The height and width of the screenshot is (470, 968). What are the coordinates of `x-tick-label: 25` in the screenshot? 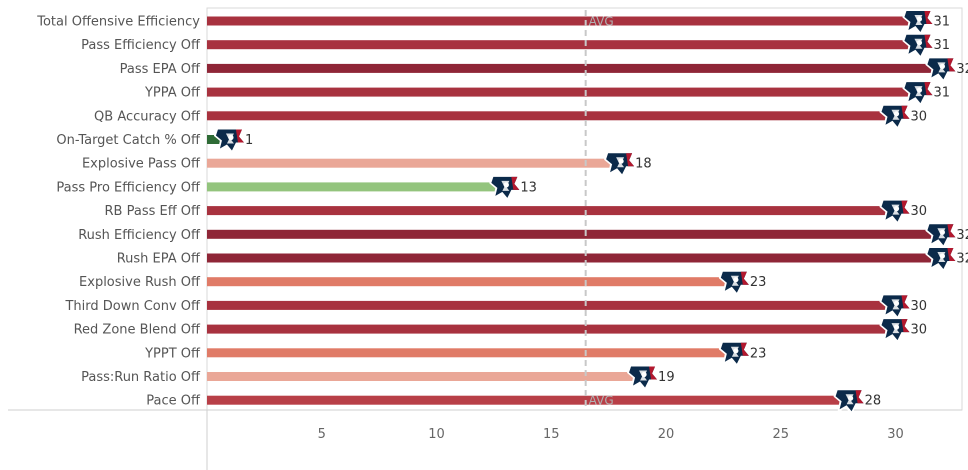 It's located at (780, 434).